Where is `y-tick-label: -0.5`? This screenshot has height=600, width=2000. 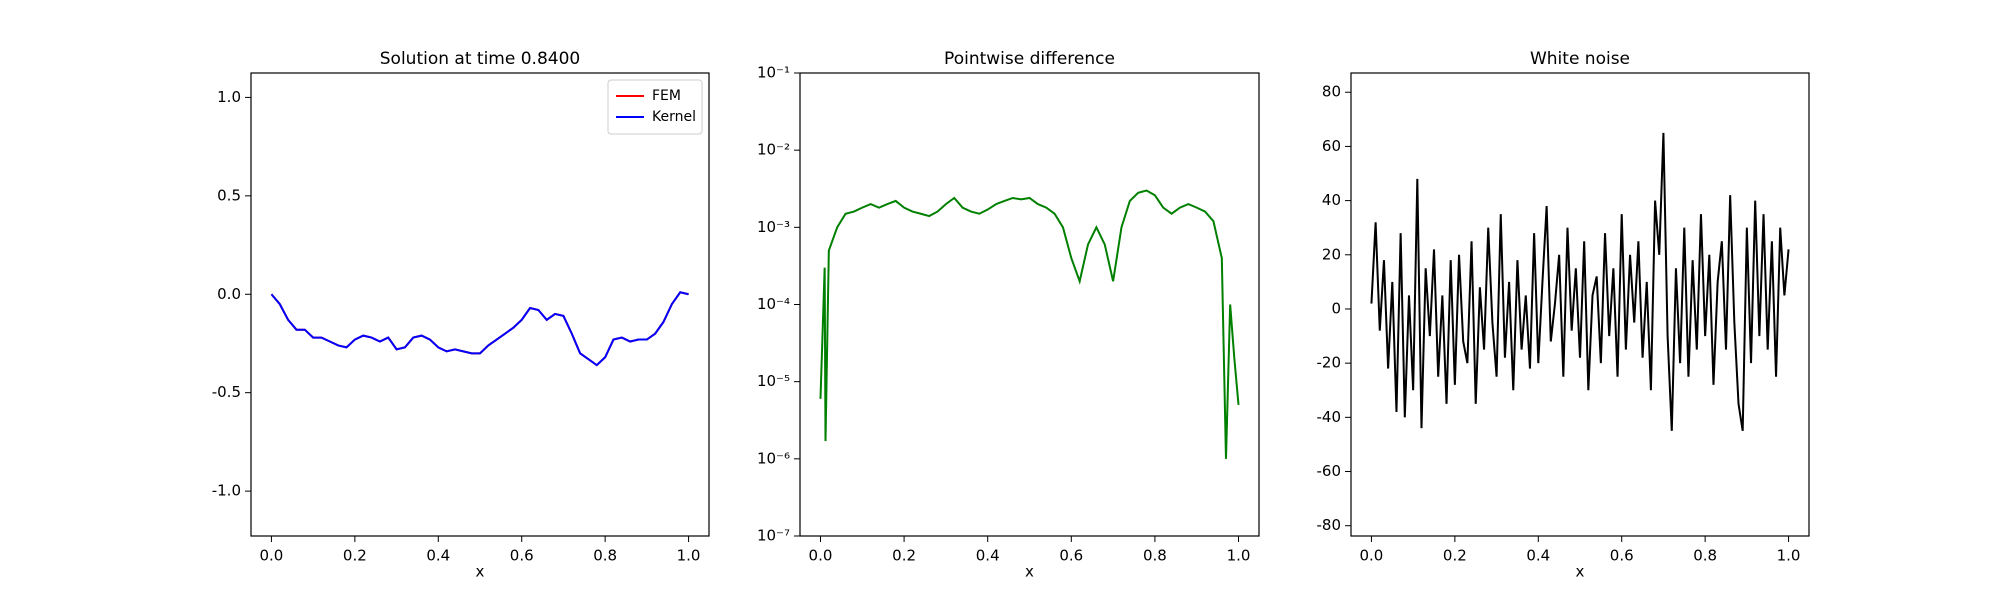 y-tick-label: -0.5 is located at coordinates (226, 392).